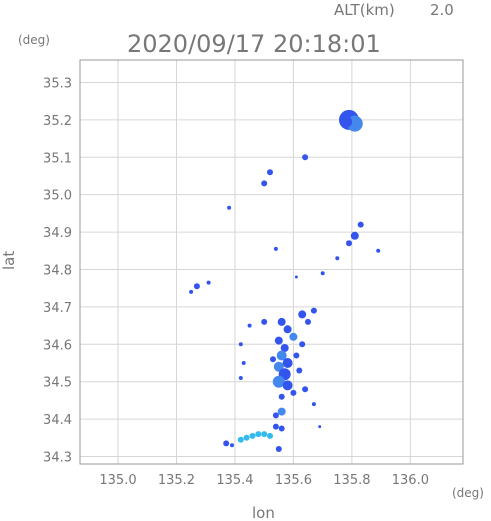 This screenshot has height=521, width=491. Describe the element at coordinates (57, 420) in the screenshot. I see `y-tick-label: 34.4` at that location.